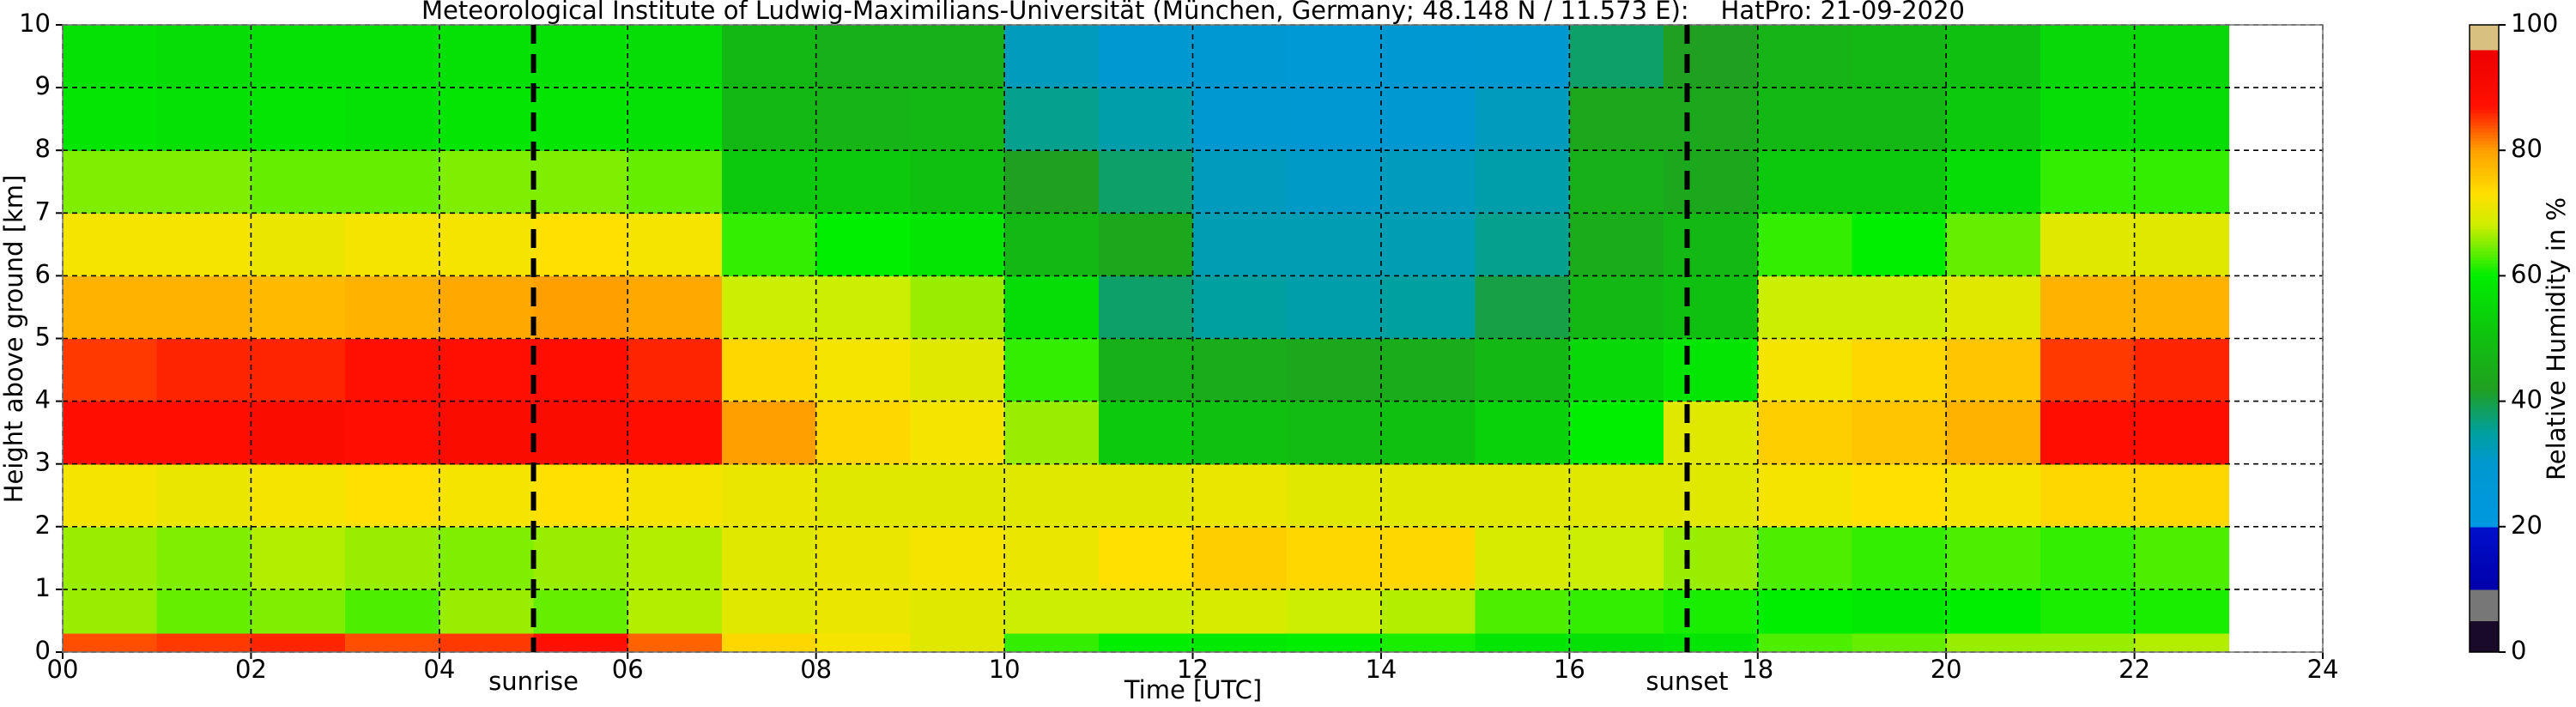 The width and height of the screenshot is (2576, 707). Describe the element at coordinates (43, 650) in the screenshot. I see `y-tick-label: 0` at that location.